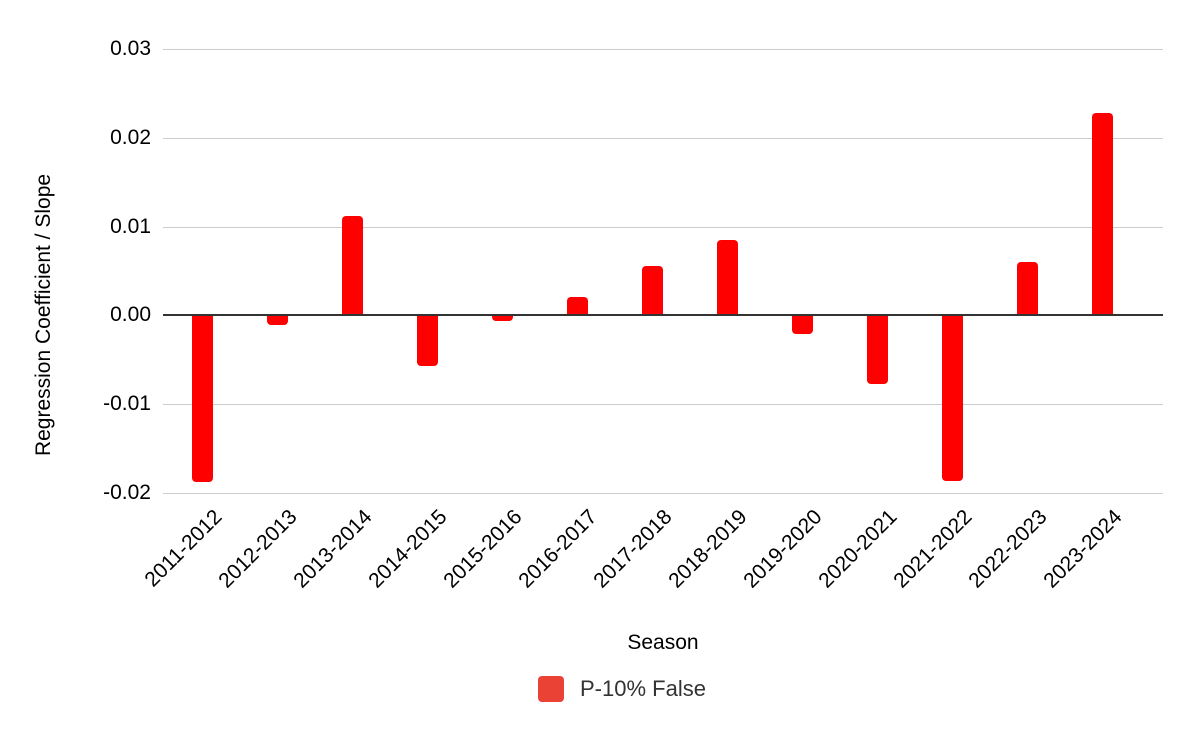 The height and width of the screenshot is (742, 1200). What do you see at coordinates (1102, 214) in the screenshot?
I see `bar-2023-2024` at bounding box center [1102, 214].